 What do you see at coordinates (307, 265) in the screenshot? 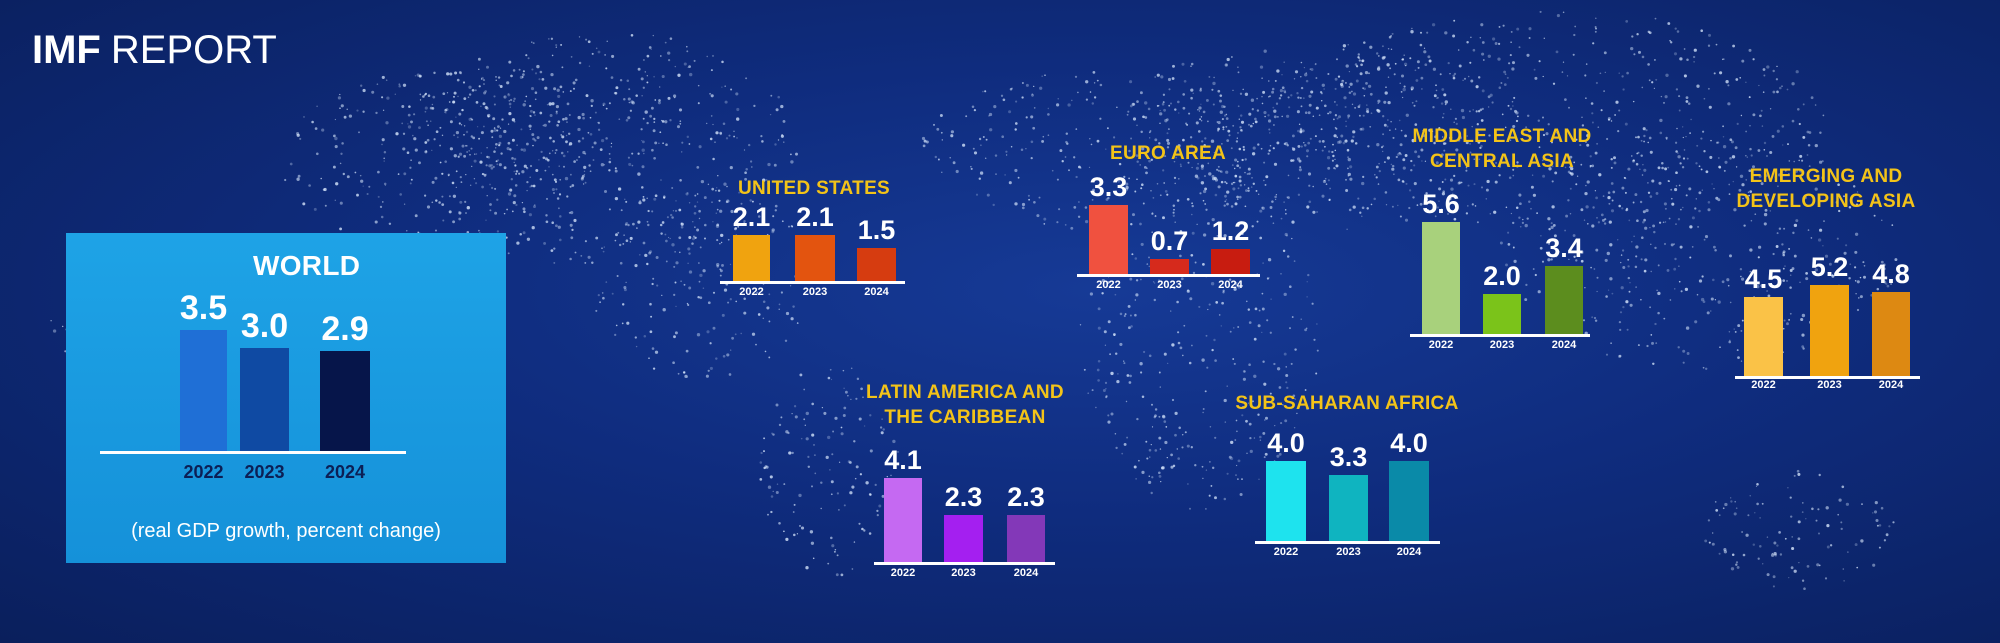
I see `chart-title: WORLD` at bounding box center [307, 265].